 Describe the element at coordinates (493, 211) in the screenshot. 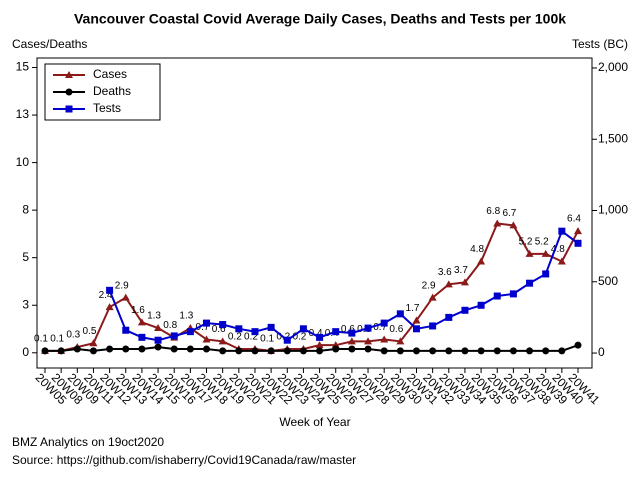

I see `data-label: 6.8` at that location.